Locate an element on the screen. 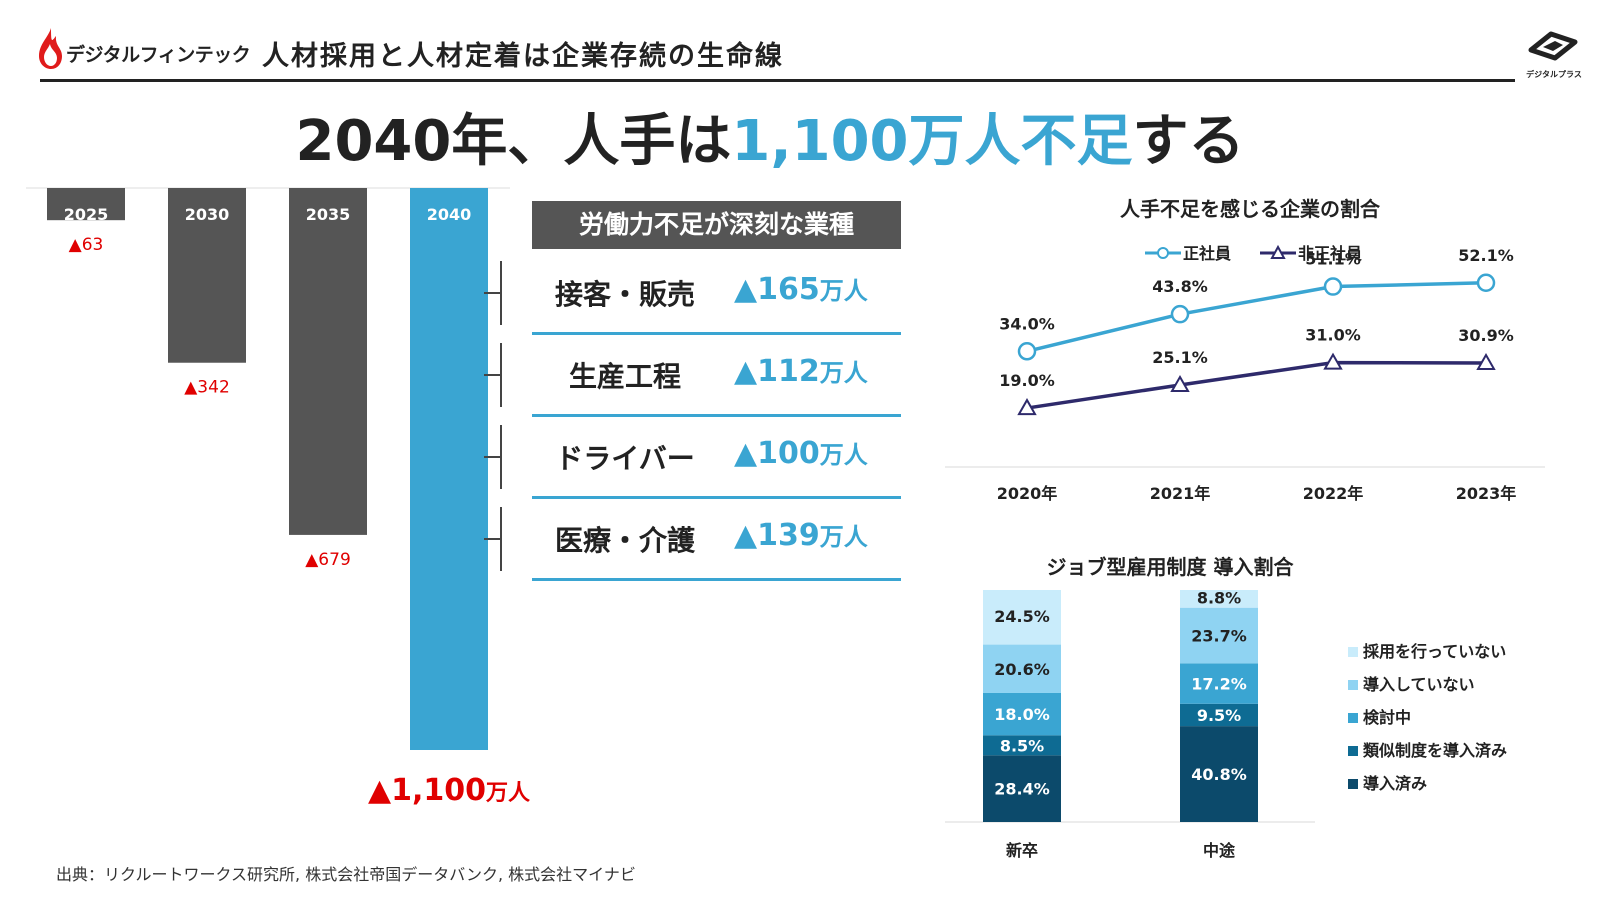 The height and width of the screenshot is (900, 1600). headline-highlight: 1,100万人不足 is located at coordinates (932, 141).